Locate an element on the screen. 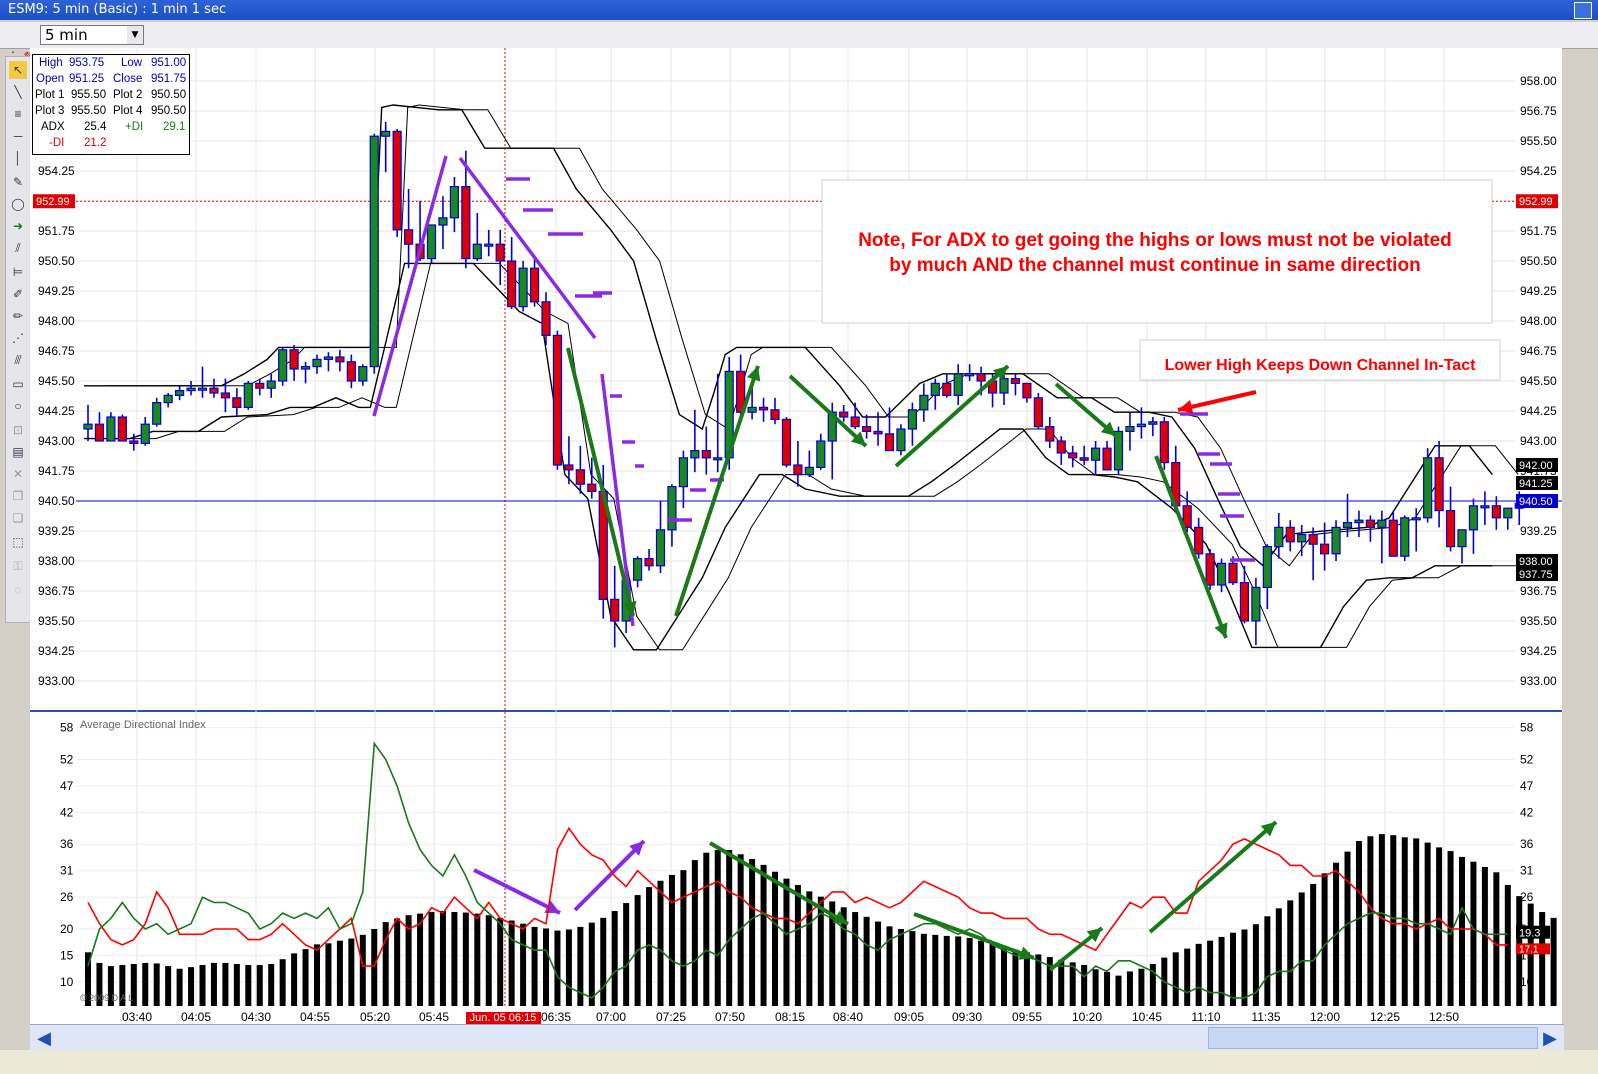 The width and height of the screenshot is (1598, 1074). vertical-line-icon: │ is located at coordinates (18, 158).